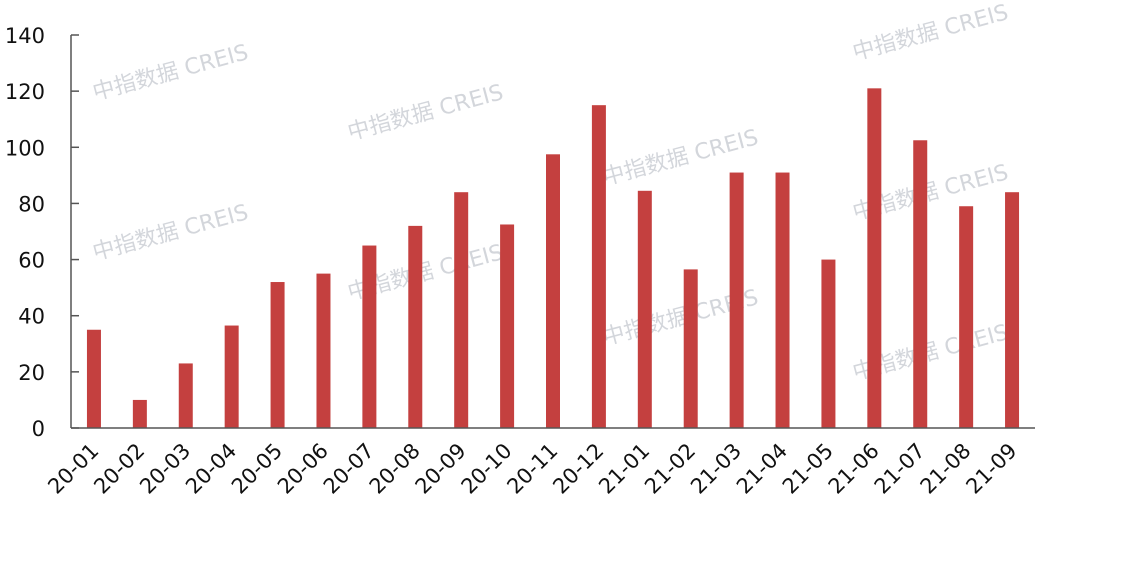 This screenshot has width=1124, height=576. I want to click on x-tick-label: 21-02, so click(670, 469).